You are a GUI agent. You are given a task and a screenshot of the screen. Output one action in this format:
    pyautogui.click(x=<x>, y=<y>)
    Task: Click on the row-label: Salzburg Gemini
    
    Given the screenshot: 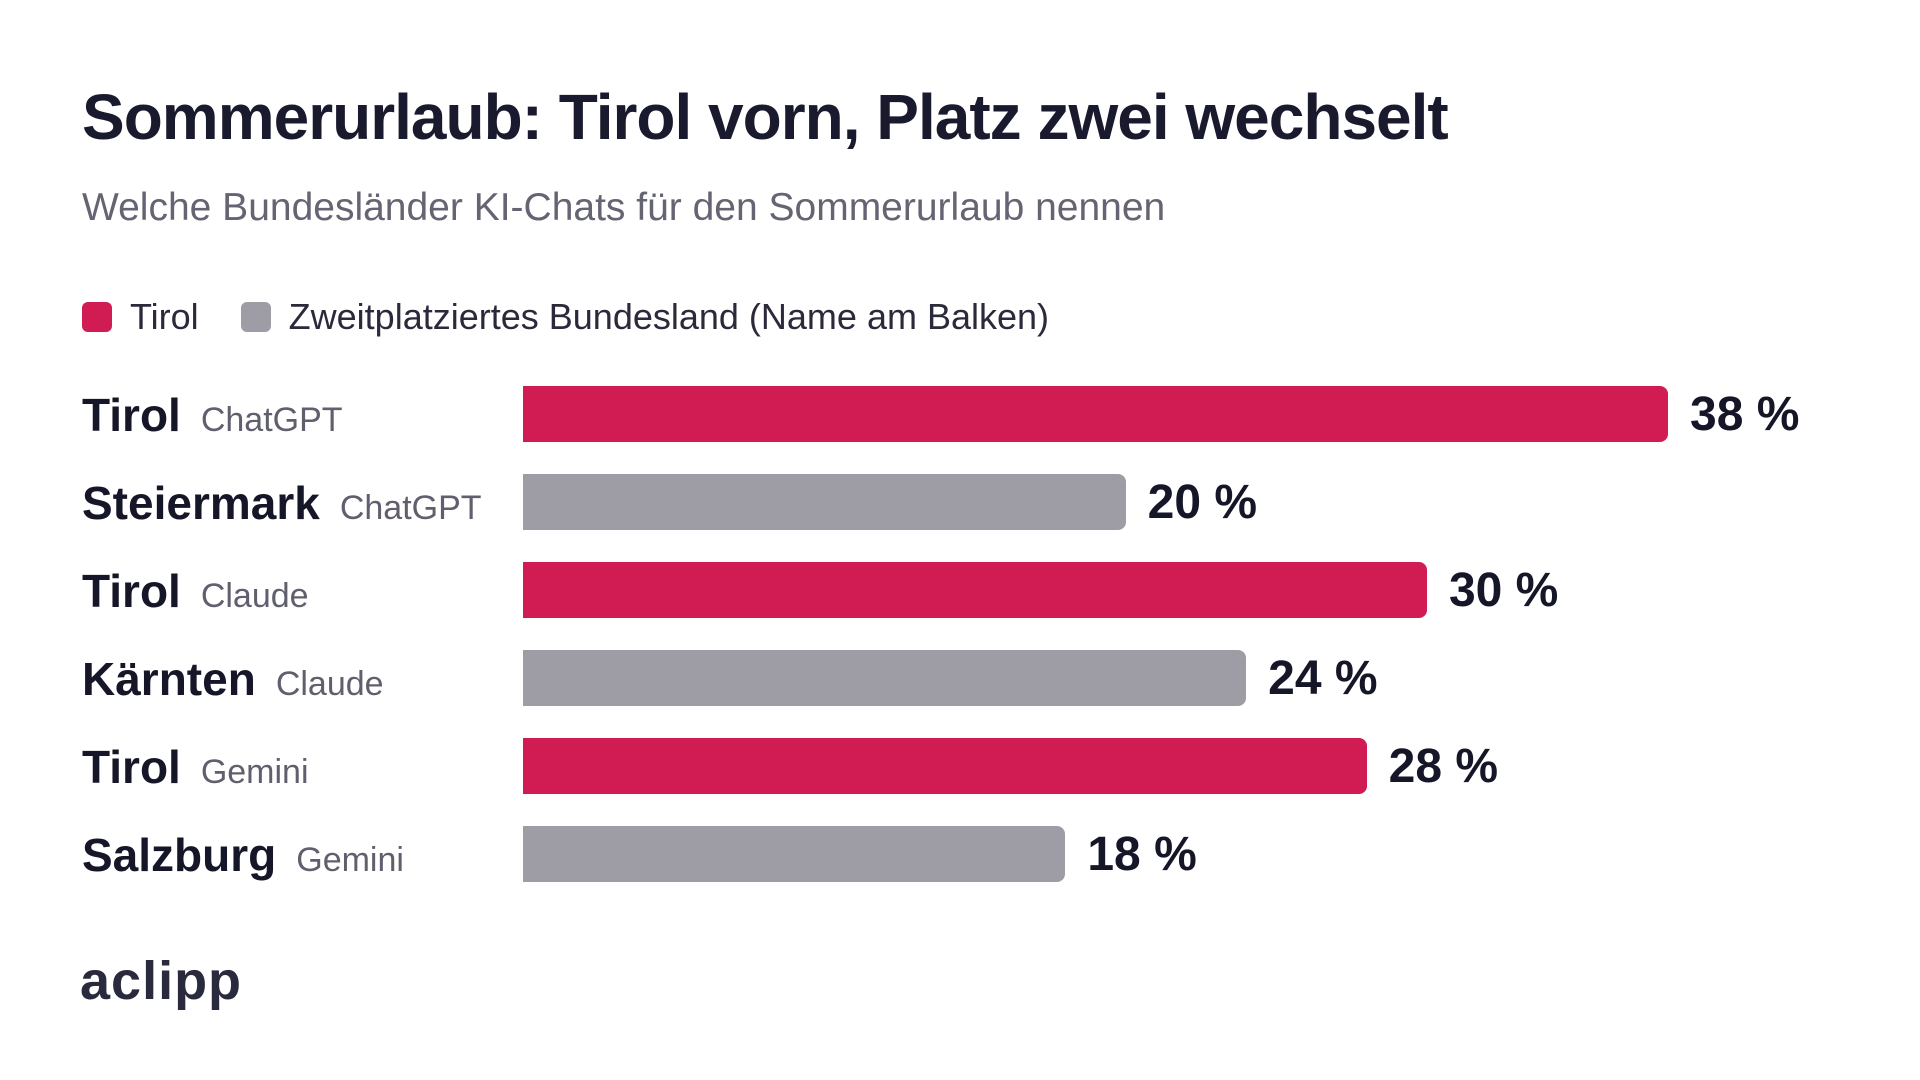 What is the action you would take?
    pyautogui.click(x=243, y=855)
    